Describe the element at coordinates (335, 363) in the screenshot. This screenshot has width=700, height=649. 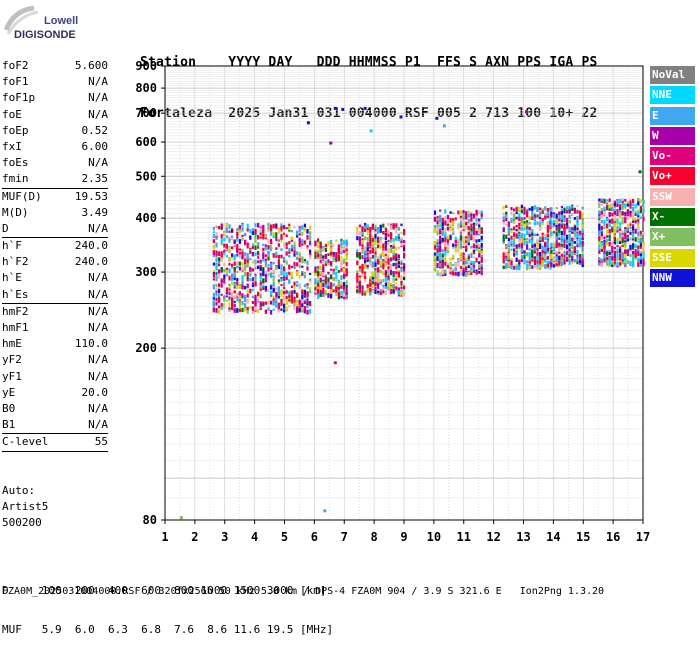
I see `isolated-echo` at that location.